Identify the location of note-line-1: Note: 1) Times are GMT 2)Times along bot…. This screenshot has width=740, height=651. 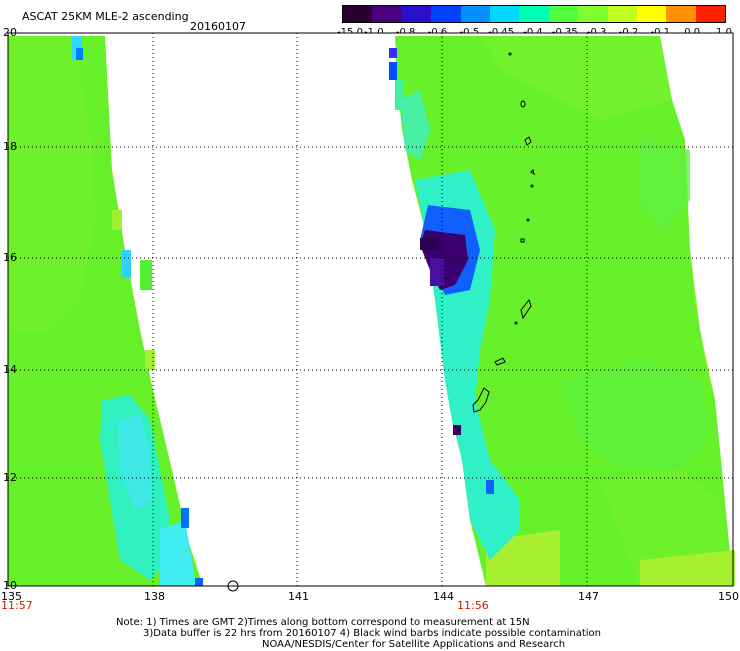
(323, 622).